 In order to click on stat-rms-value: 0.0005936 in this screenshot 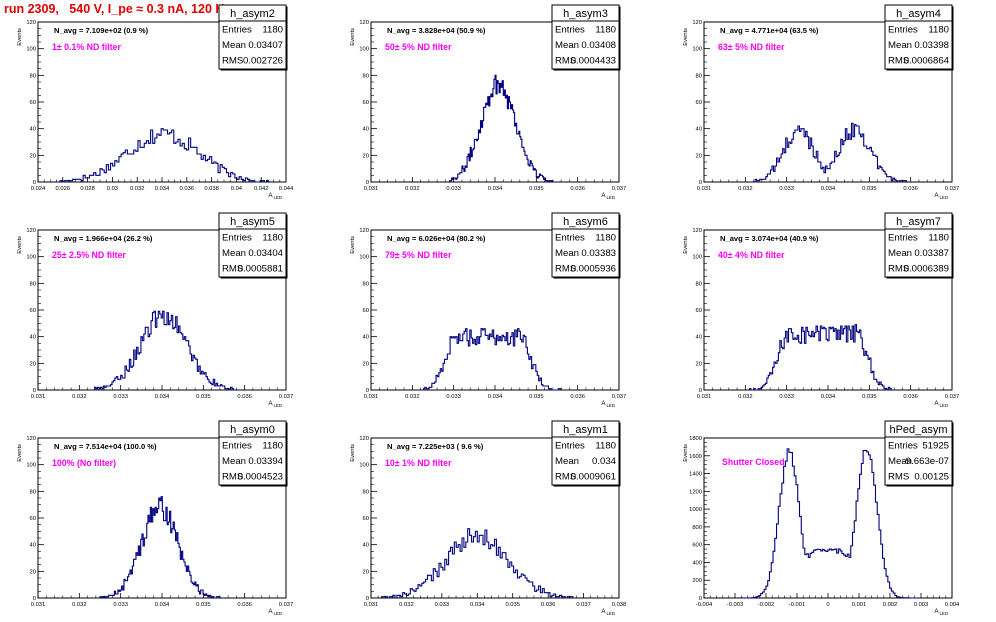, I will do `click(593, 269)`.